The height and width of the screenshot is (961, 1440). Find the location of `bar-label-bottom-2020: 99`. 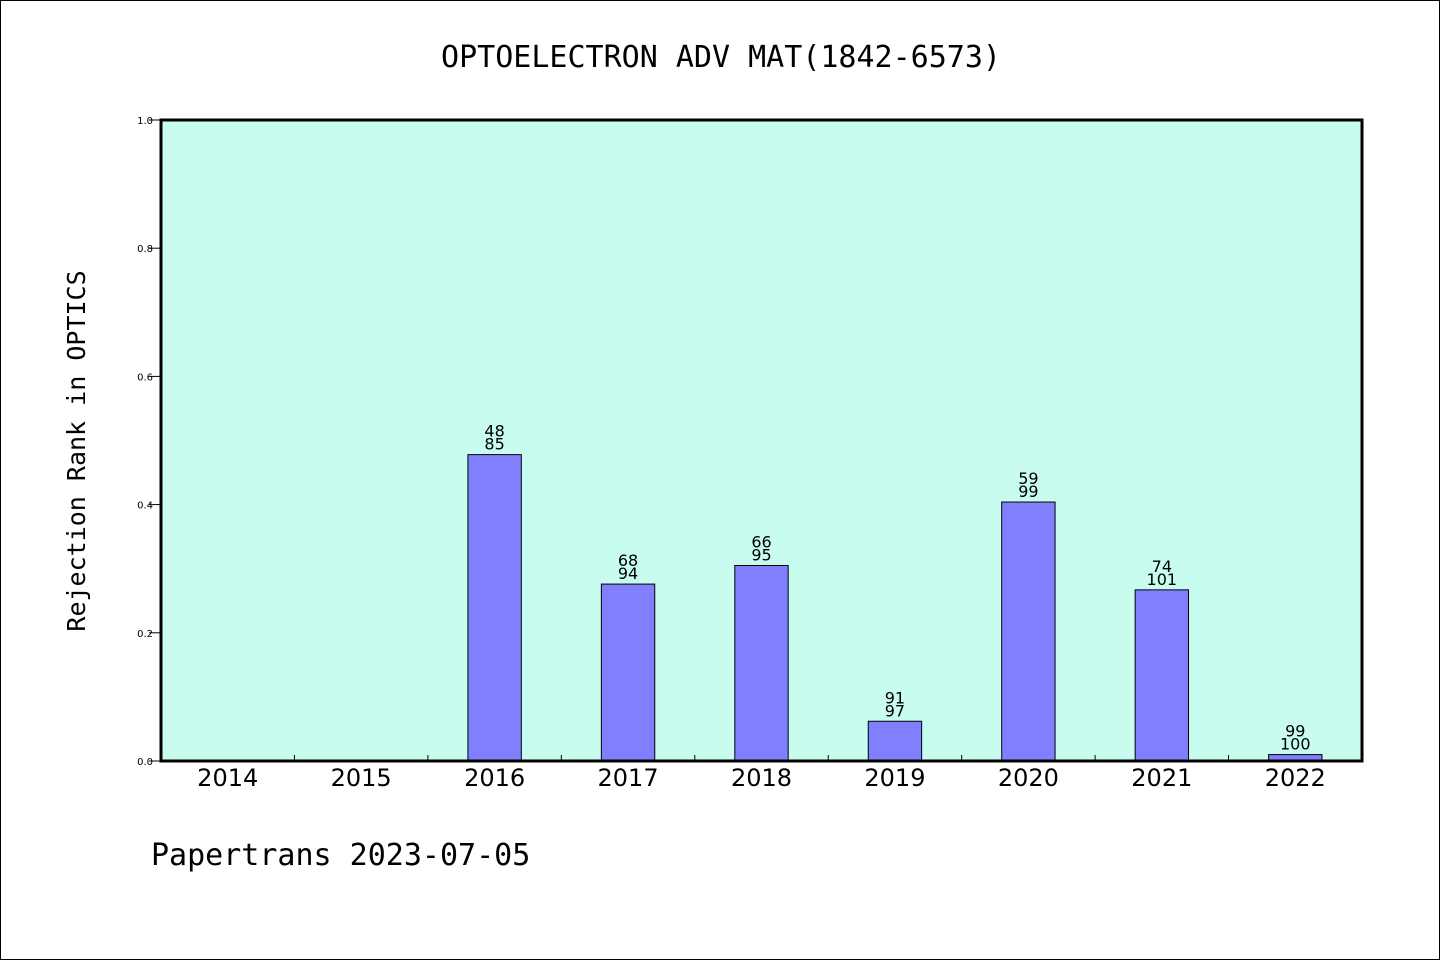

bar-label-bottom-2020: 99 is located at coordinates (1028, 491).